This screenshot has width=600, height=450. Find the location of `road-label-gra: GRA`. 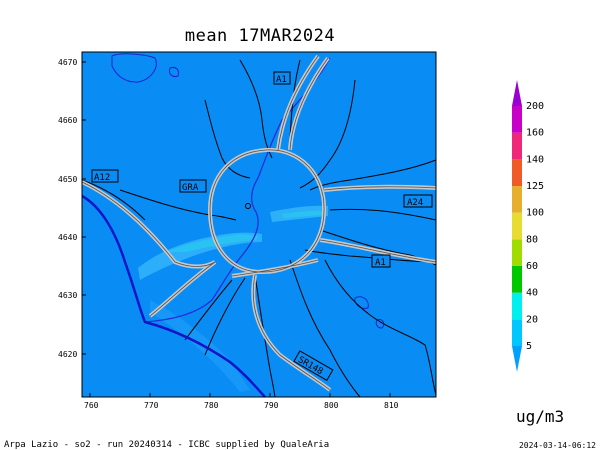

road-label-gra: GRA is located at coordinates (190, 188).